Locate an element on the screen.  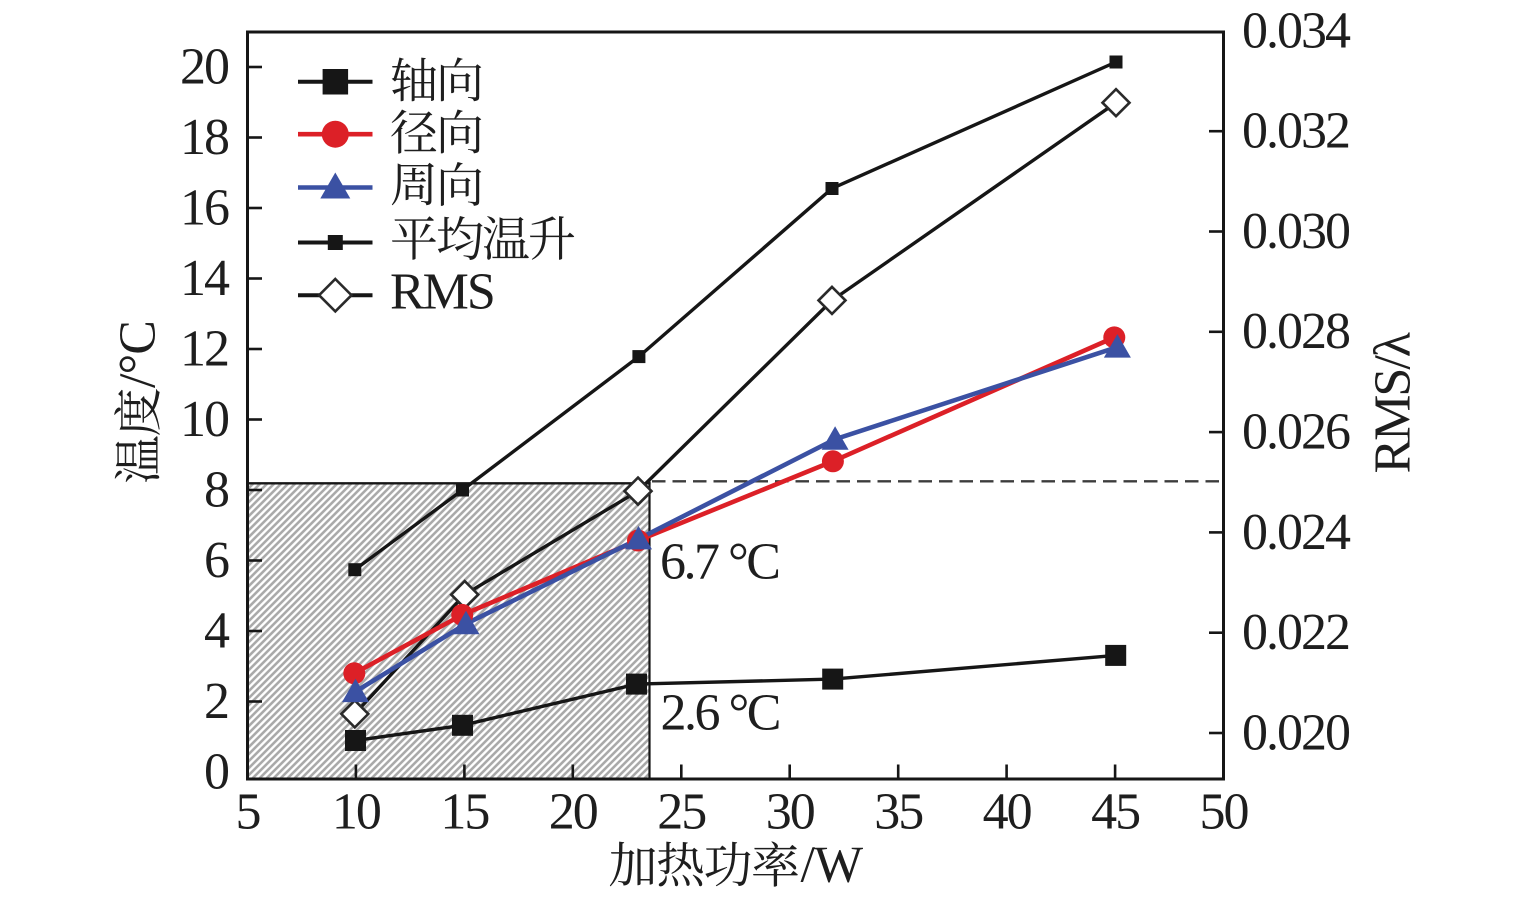
svg-text: 2 is located at coordinates (216, 701).